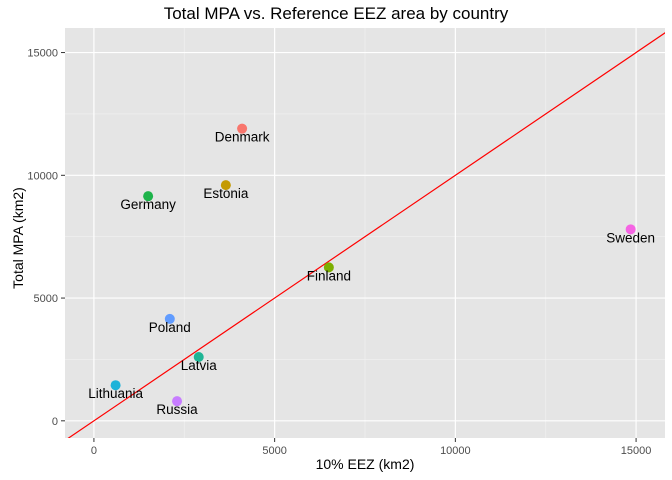 This screenshot has width=672, height=480. Describe the element at coordinates (148, 204) in the screenshot. I see `point-label-germany: Germany` at that location.